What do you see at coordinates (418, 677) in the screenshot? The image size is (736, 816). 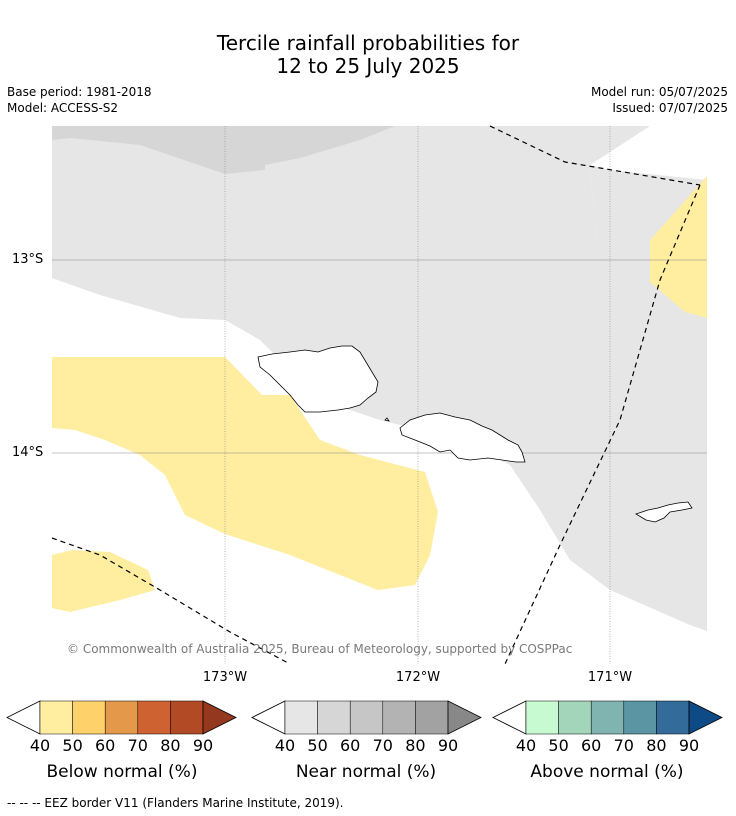 I see `lon-label-172w: 172°W` at bounding box center [418, 677].